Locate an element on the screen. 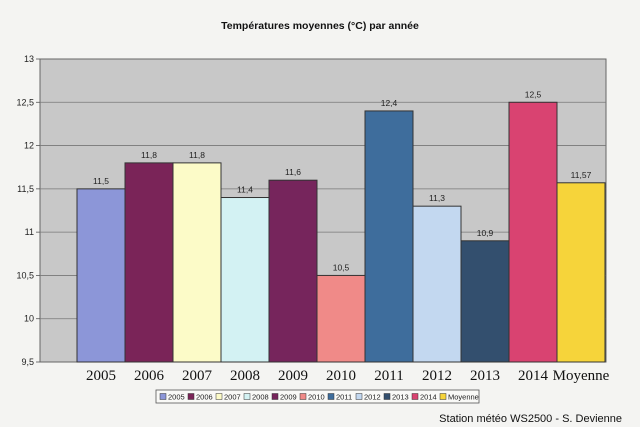  x-tick-label: 2014 is located at coordinates (533, 376).